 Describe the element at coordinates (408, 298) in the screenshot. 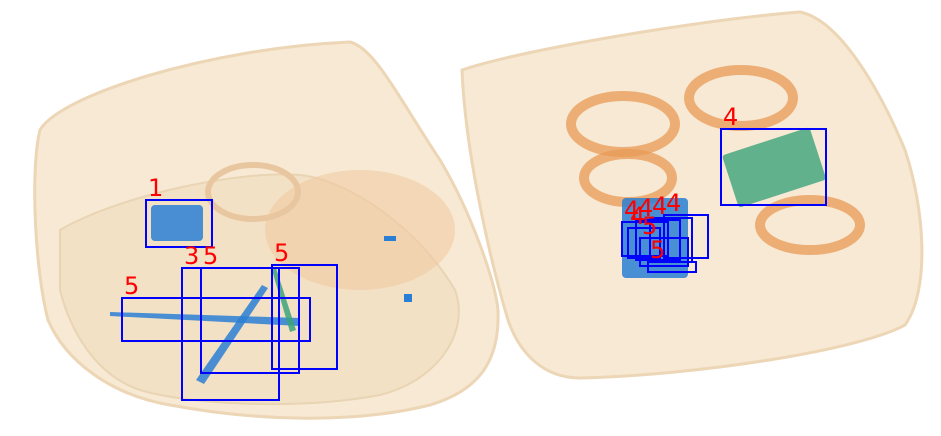

I see `small-object-b` at that location.